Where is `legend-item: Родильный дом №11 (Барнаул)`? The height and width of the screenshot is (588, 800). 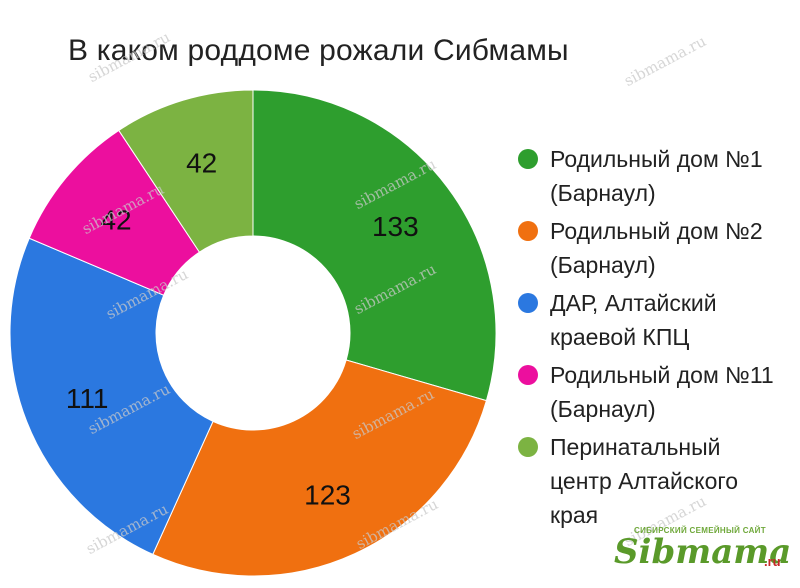 legend-item: Родильный дом №11 (Барнаул) is located at coordinates (653, 392).